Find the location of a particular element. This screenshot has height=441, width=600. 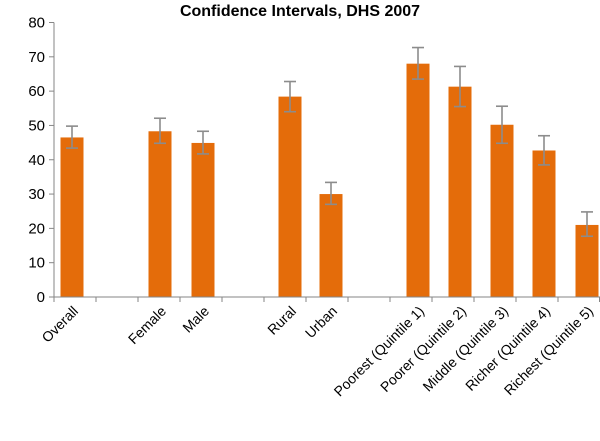

y-tick-label: 10 is located at coordinates (36, 263).